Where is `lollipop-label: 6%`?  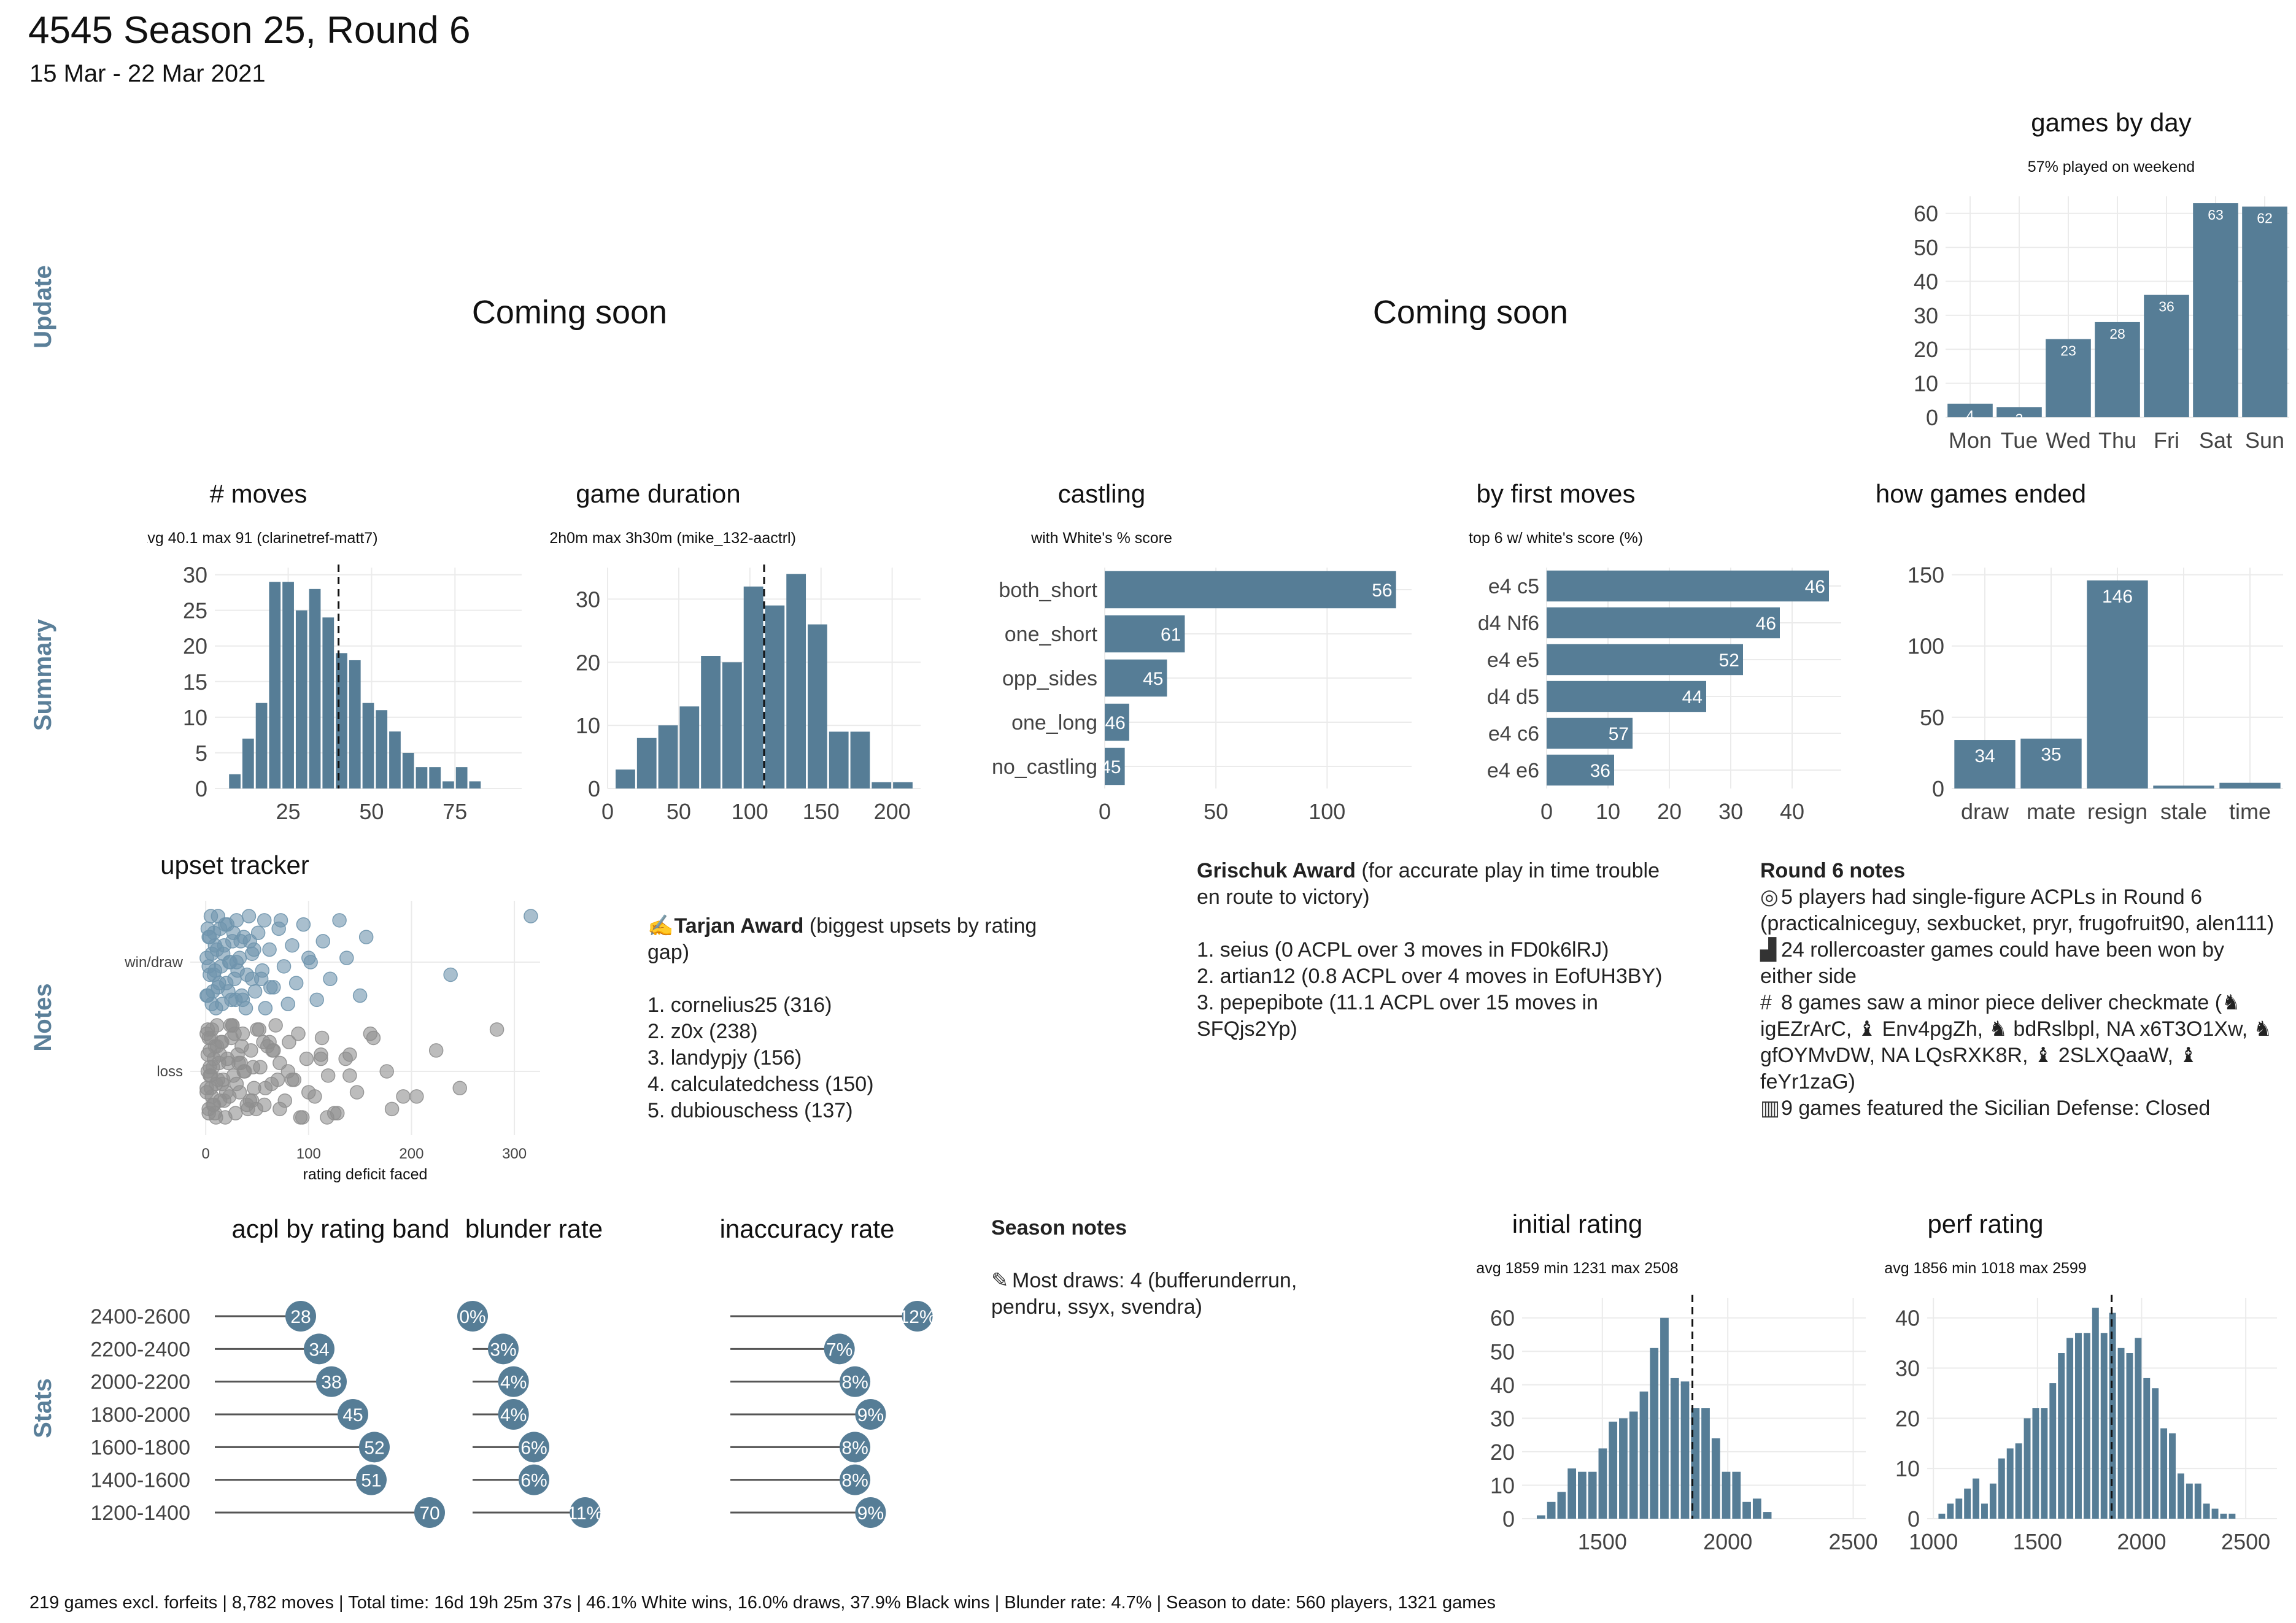 lollipop-label: 6% is located at coordinates (533, 1448).